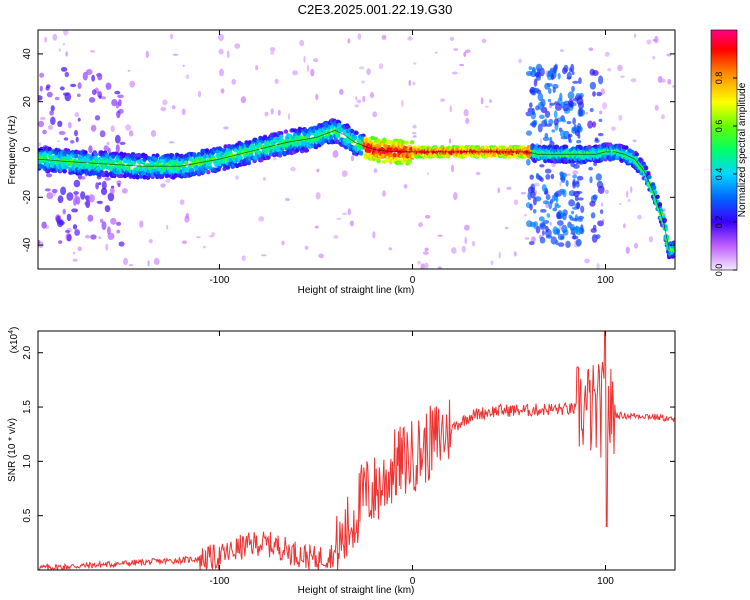  Describe the element at coordinates (27, 515) in the screenshot. I see `snr-y-tick-label: 0.5` at that location.